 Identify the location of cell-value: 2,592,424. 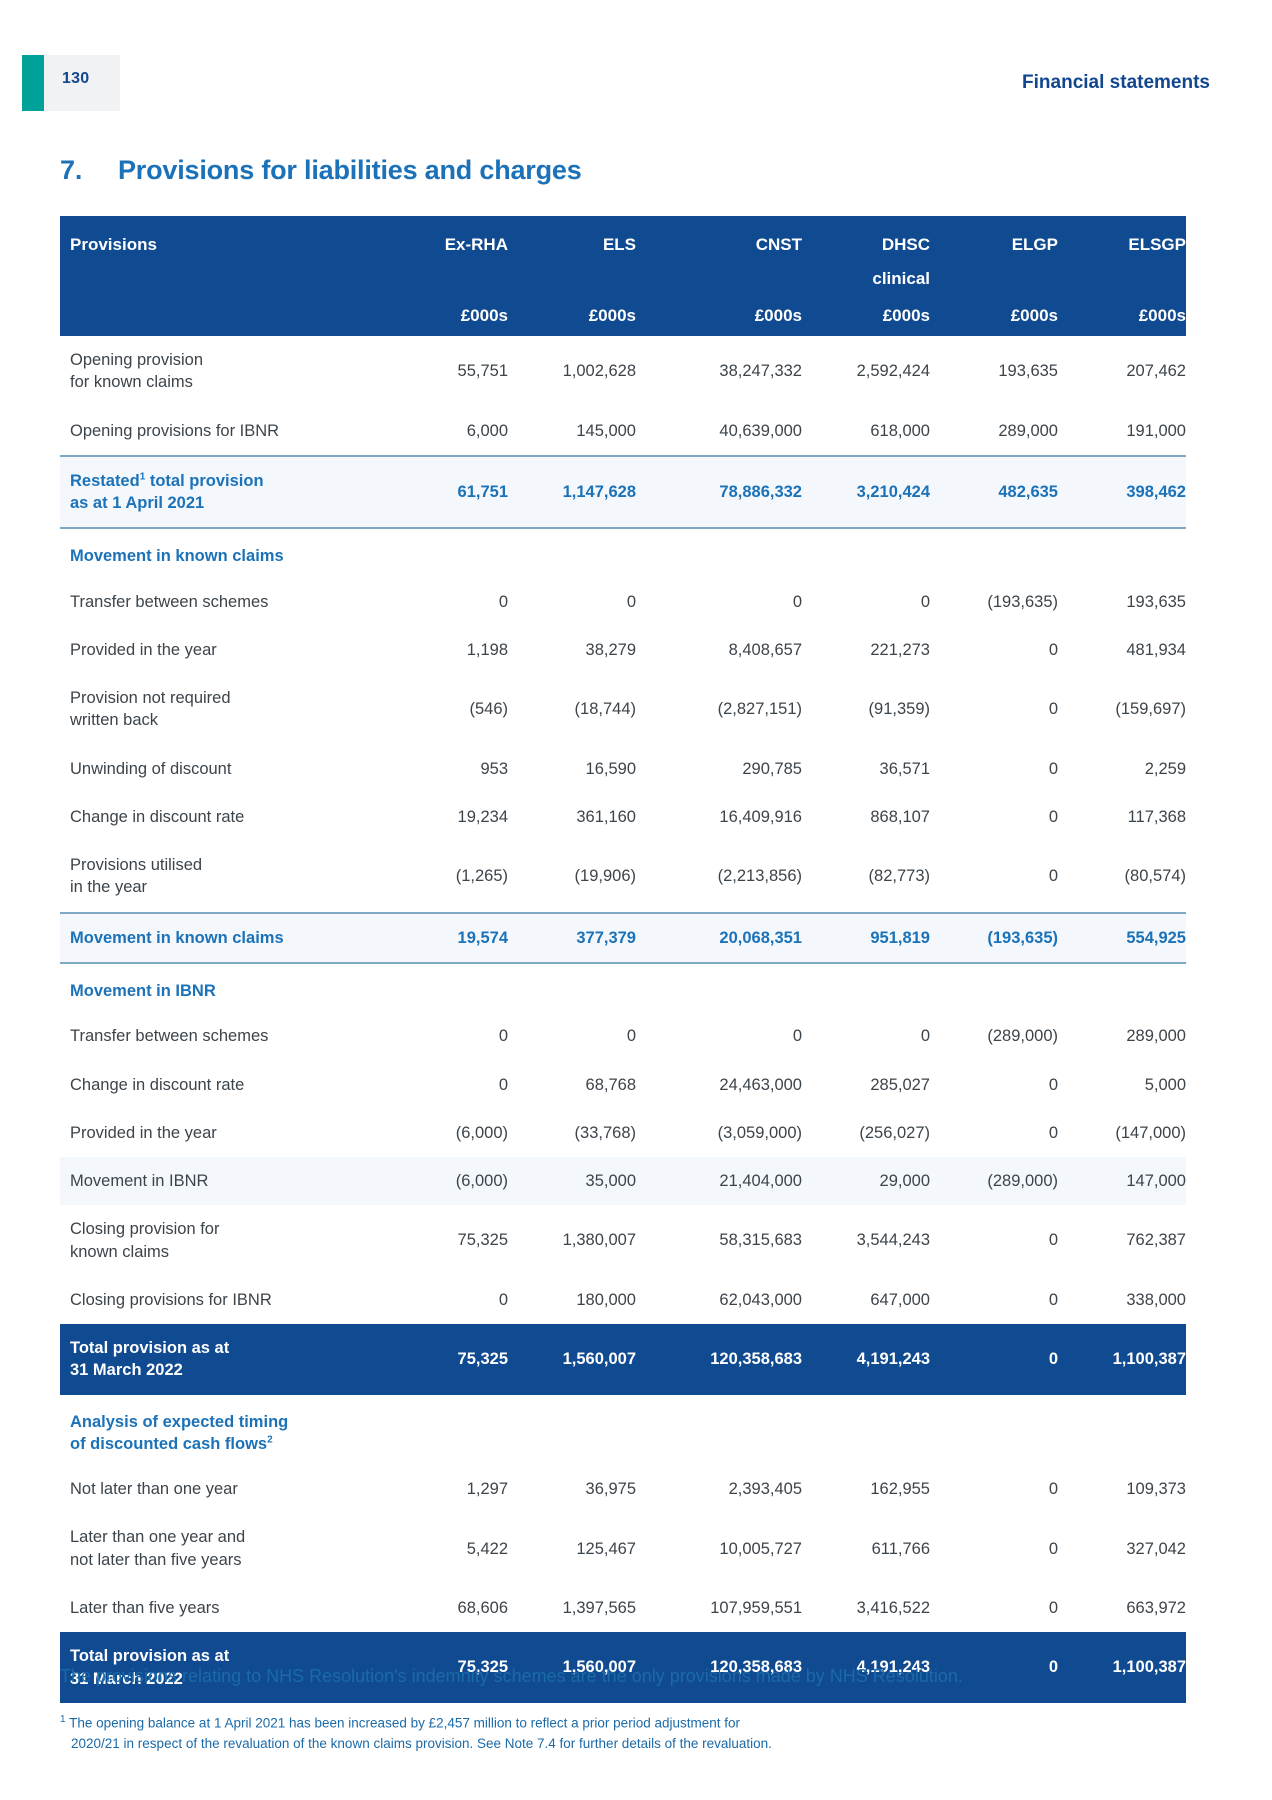
(866, 371).